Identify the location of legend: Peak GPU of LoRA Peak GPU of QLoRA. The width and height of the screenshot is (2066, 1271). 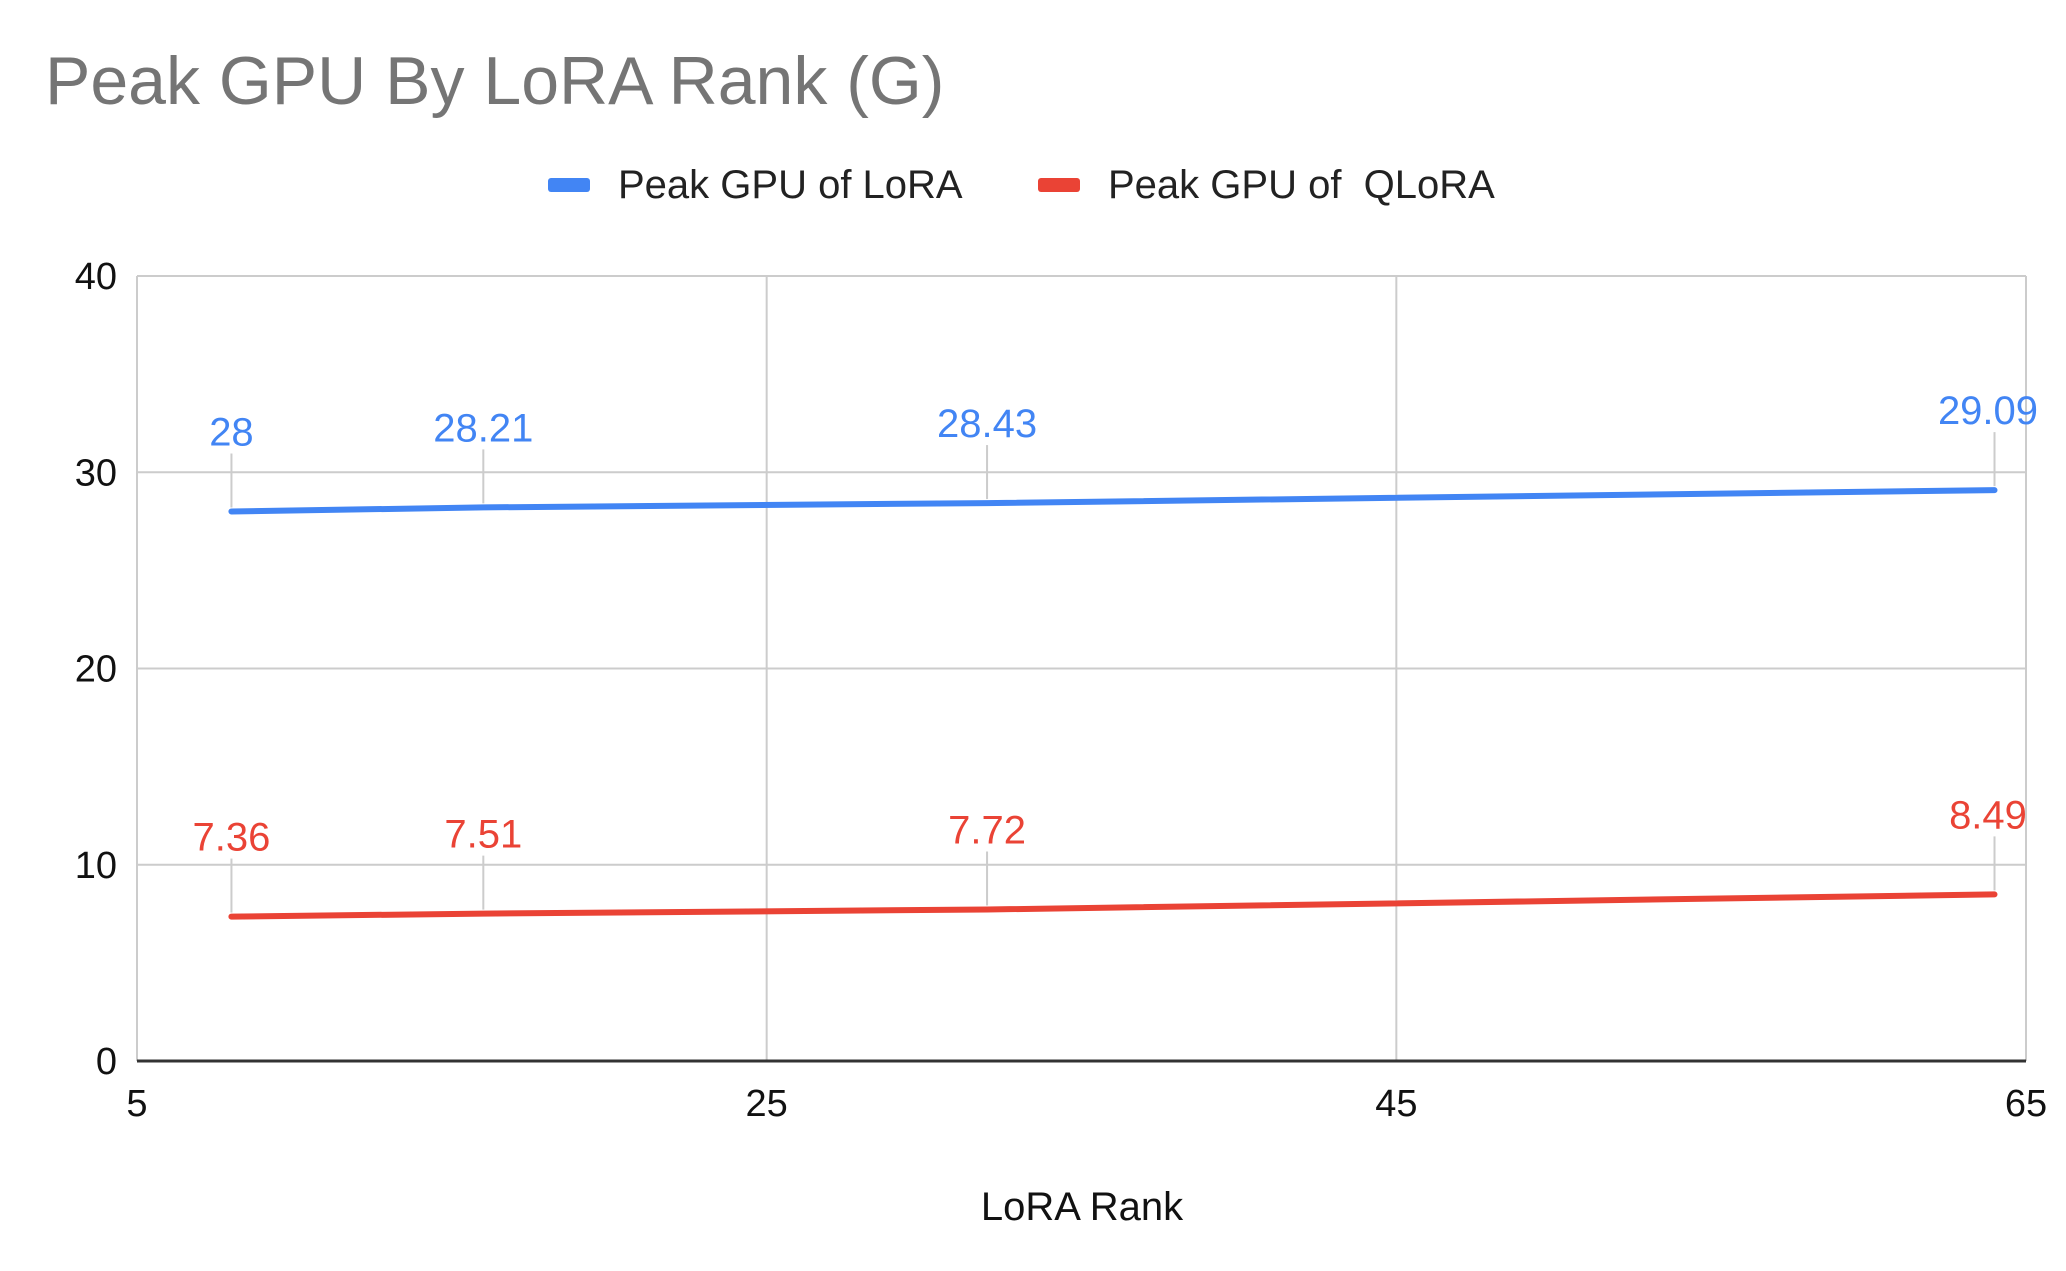
(1033, 185).